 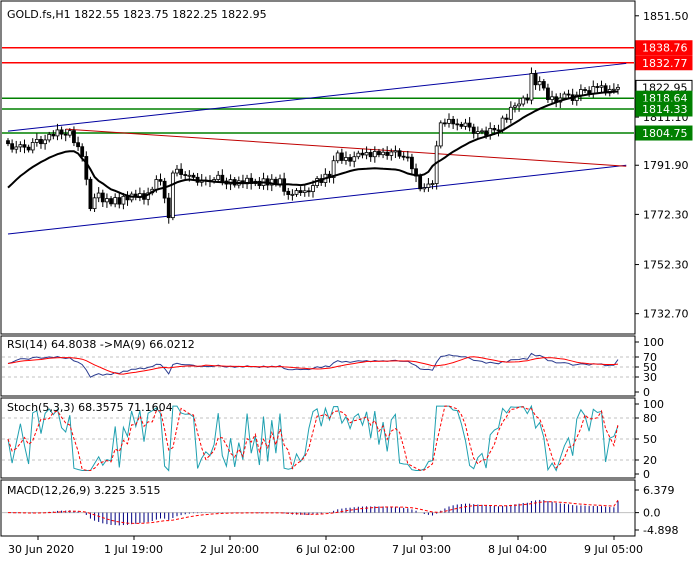 I want to click on resistance-price-box, so click(x=664, y=63).